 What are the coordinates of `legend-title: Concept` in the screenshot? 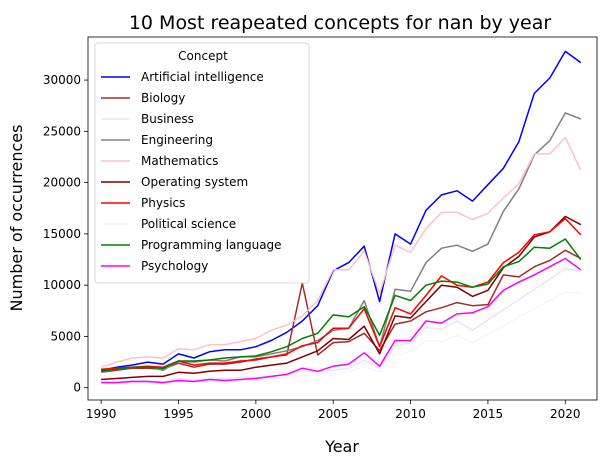 It's located at (203, 56).